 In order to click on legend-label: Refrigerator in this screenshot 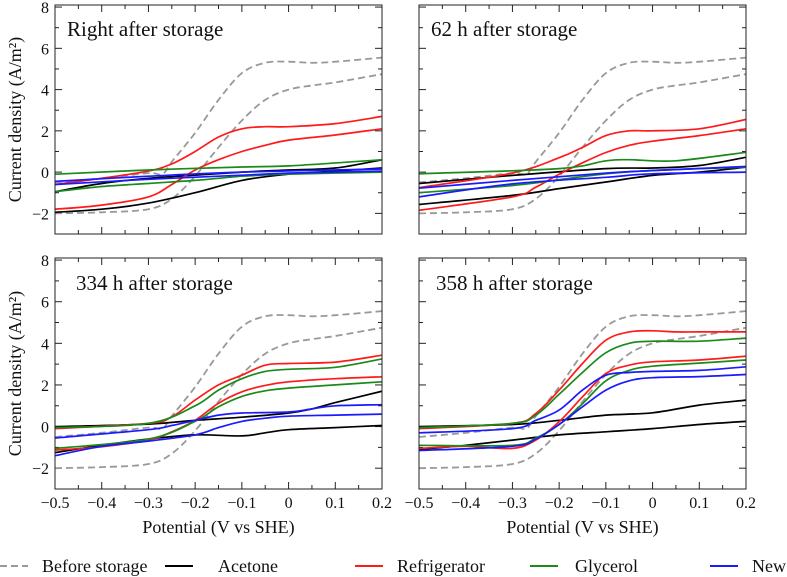, I will do `click(441, 566)`.